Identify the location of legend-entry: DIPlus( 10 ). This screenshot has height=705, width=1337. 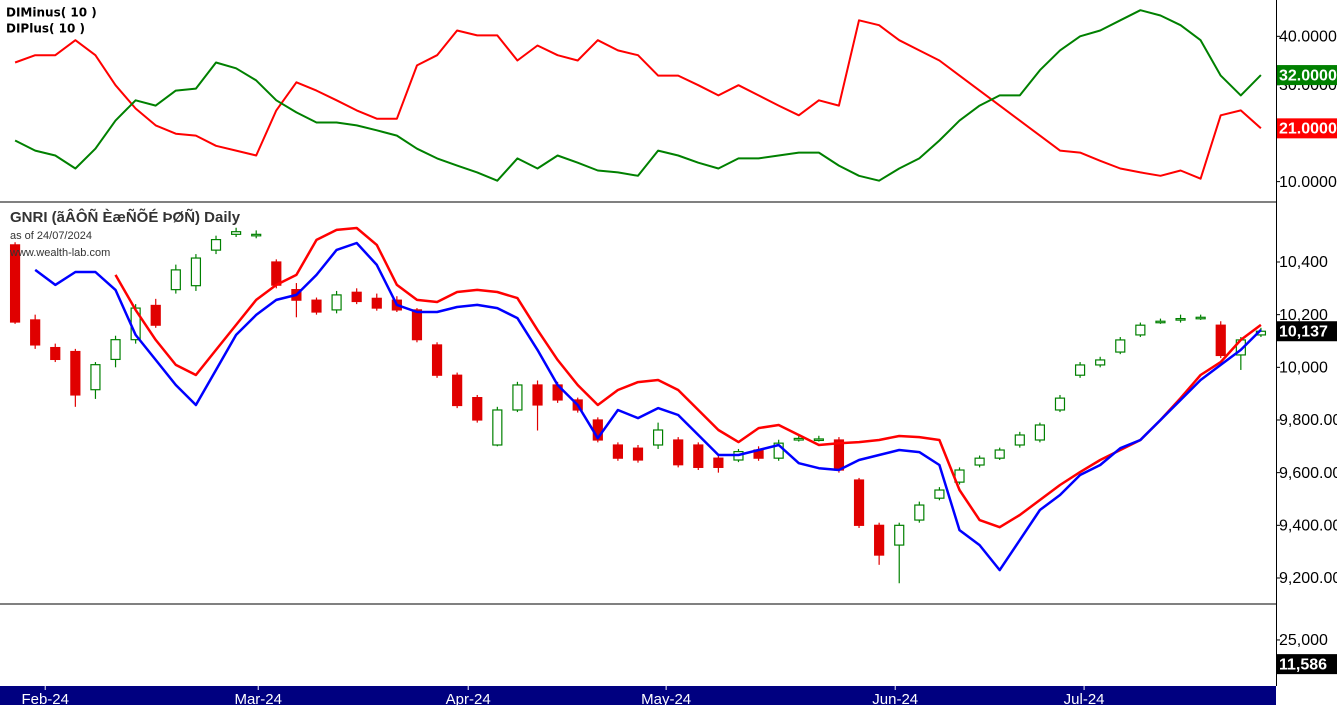
(45, 29).